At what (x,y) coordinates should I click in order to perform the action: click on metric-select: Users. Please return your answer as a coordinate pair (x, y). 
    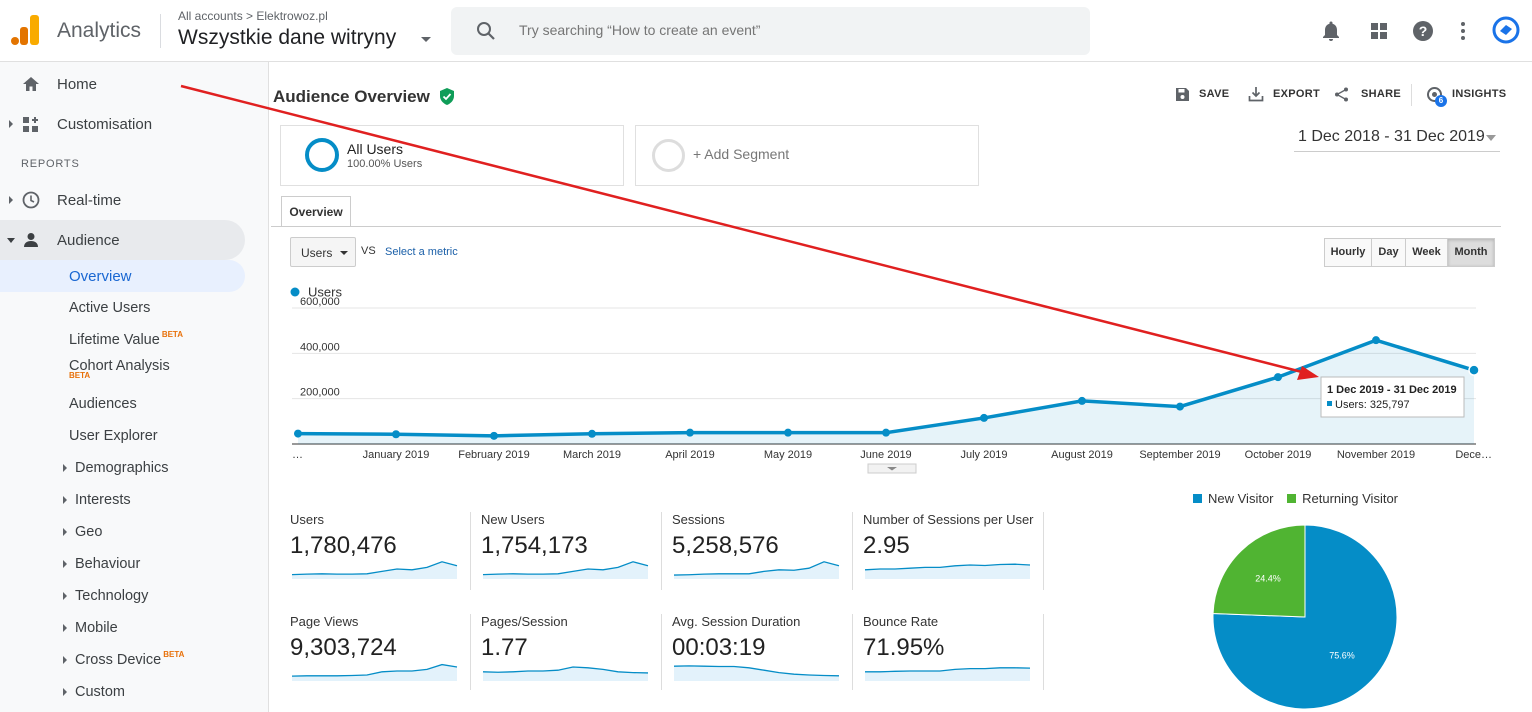
    Looking at the image, I should click on (323, 252).